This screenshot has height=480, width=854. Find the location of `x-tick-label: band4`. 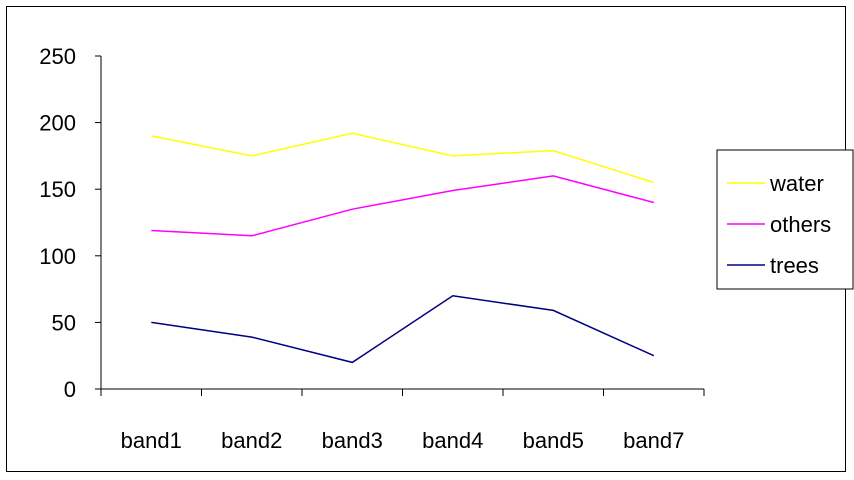

x-tick-label: band4 is located at coordinates (452, 440).